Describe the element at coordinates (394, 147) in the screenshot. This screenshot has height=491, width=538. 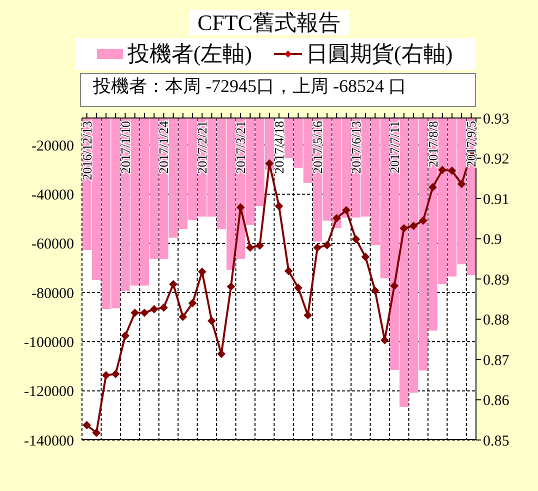
I see `x-tick-label: 2017/7/11` at that location.